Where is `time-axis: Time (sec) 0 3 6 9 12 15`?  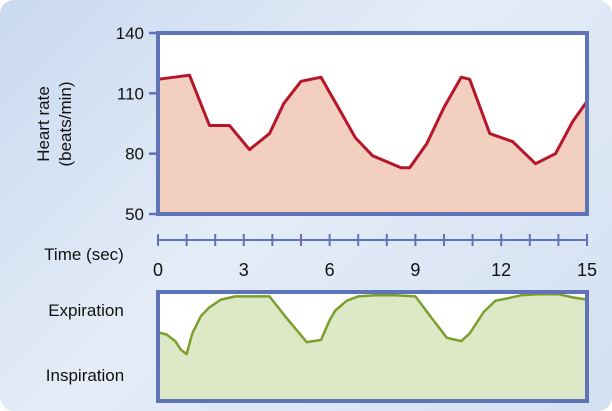
time-axis: Time (sec) 0 3 6 9 12 15 is located at coordinates (320, 257).